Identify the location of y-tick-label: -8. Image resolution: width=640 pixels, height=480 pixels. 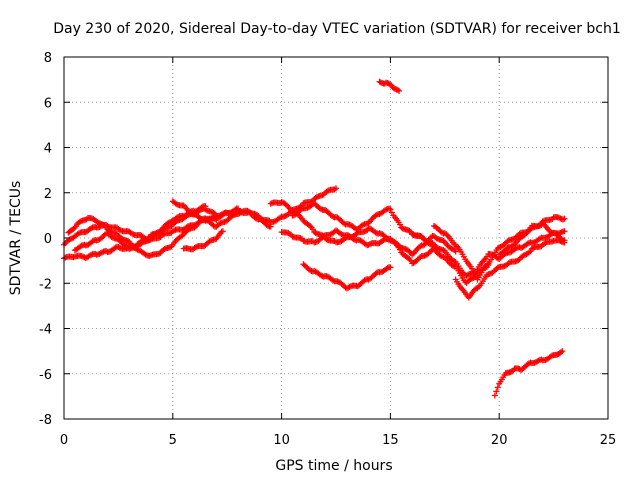
(45, 420).